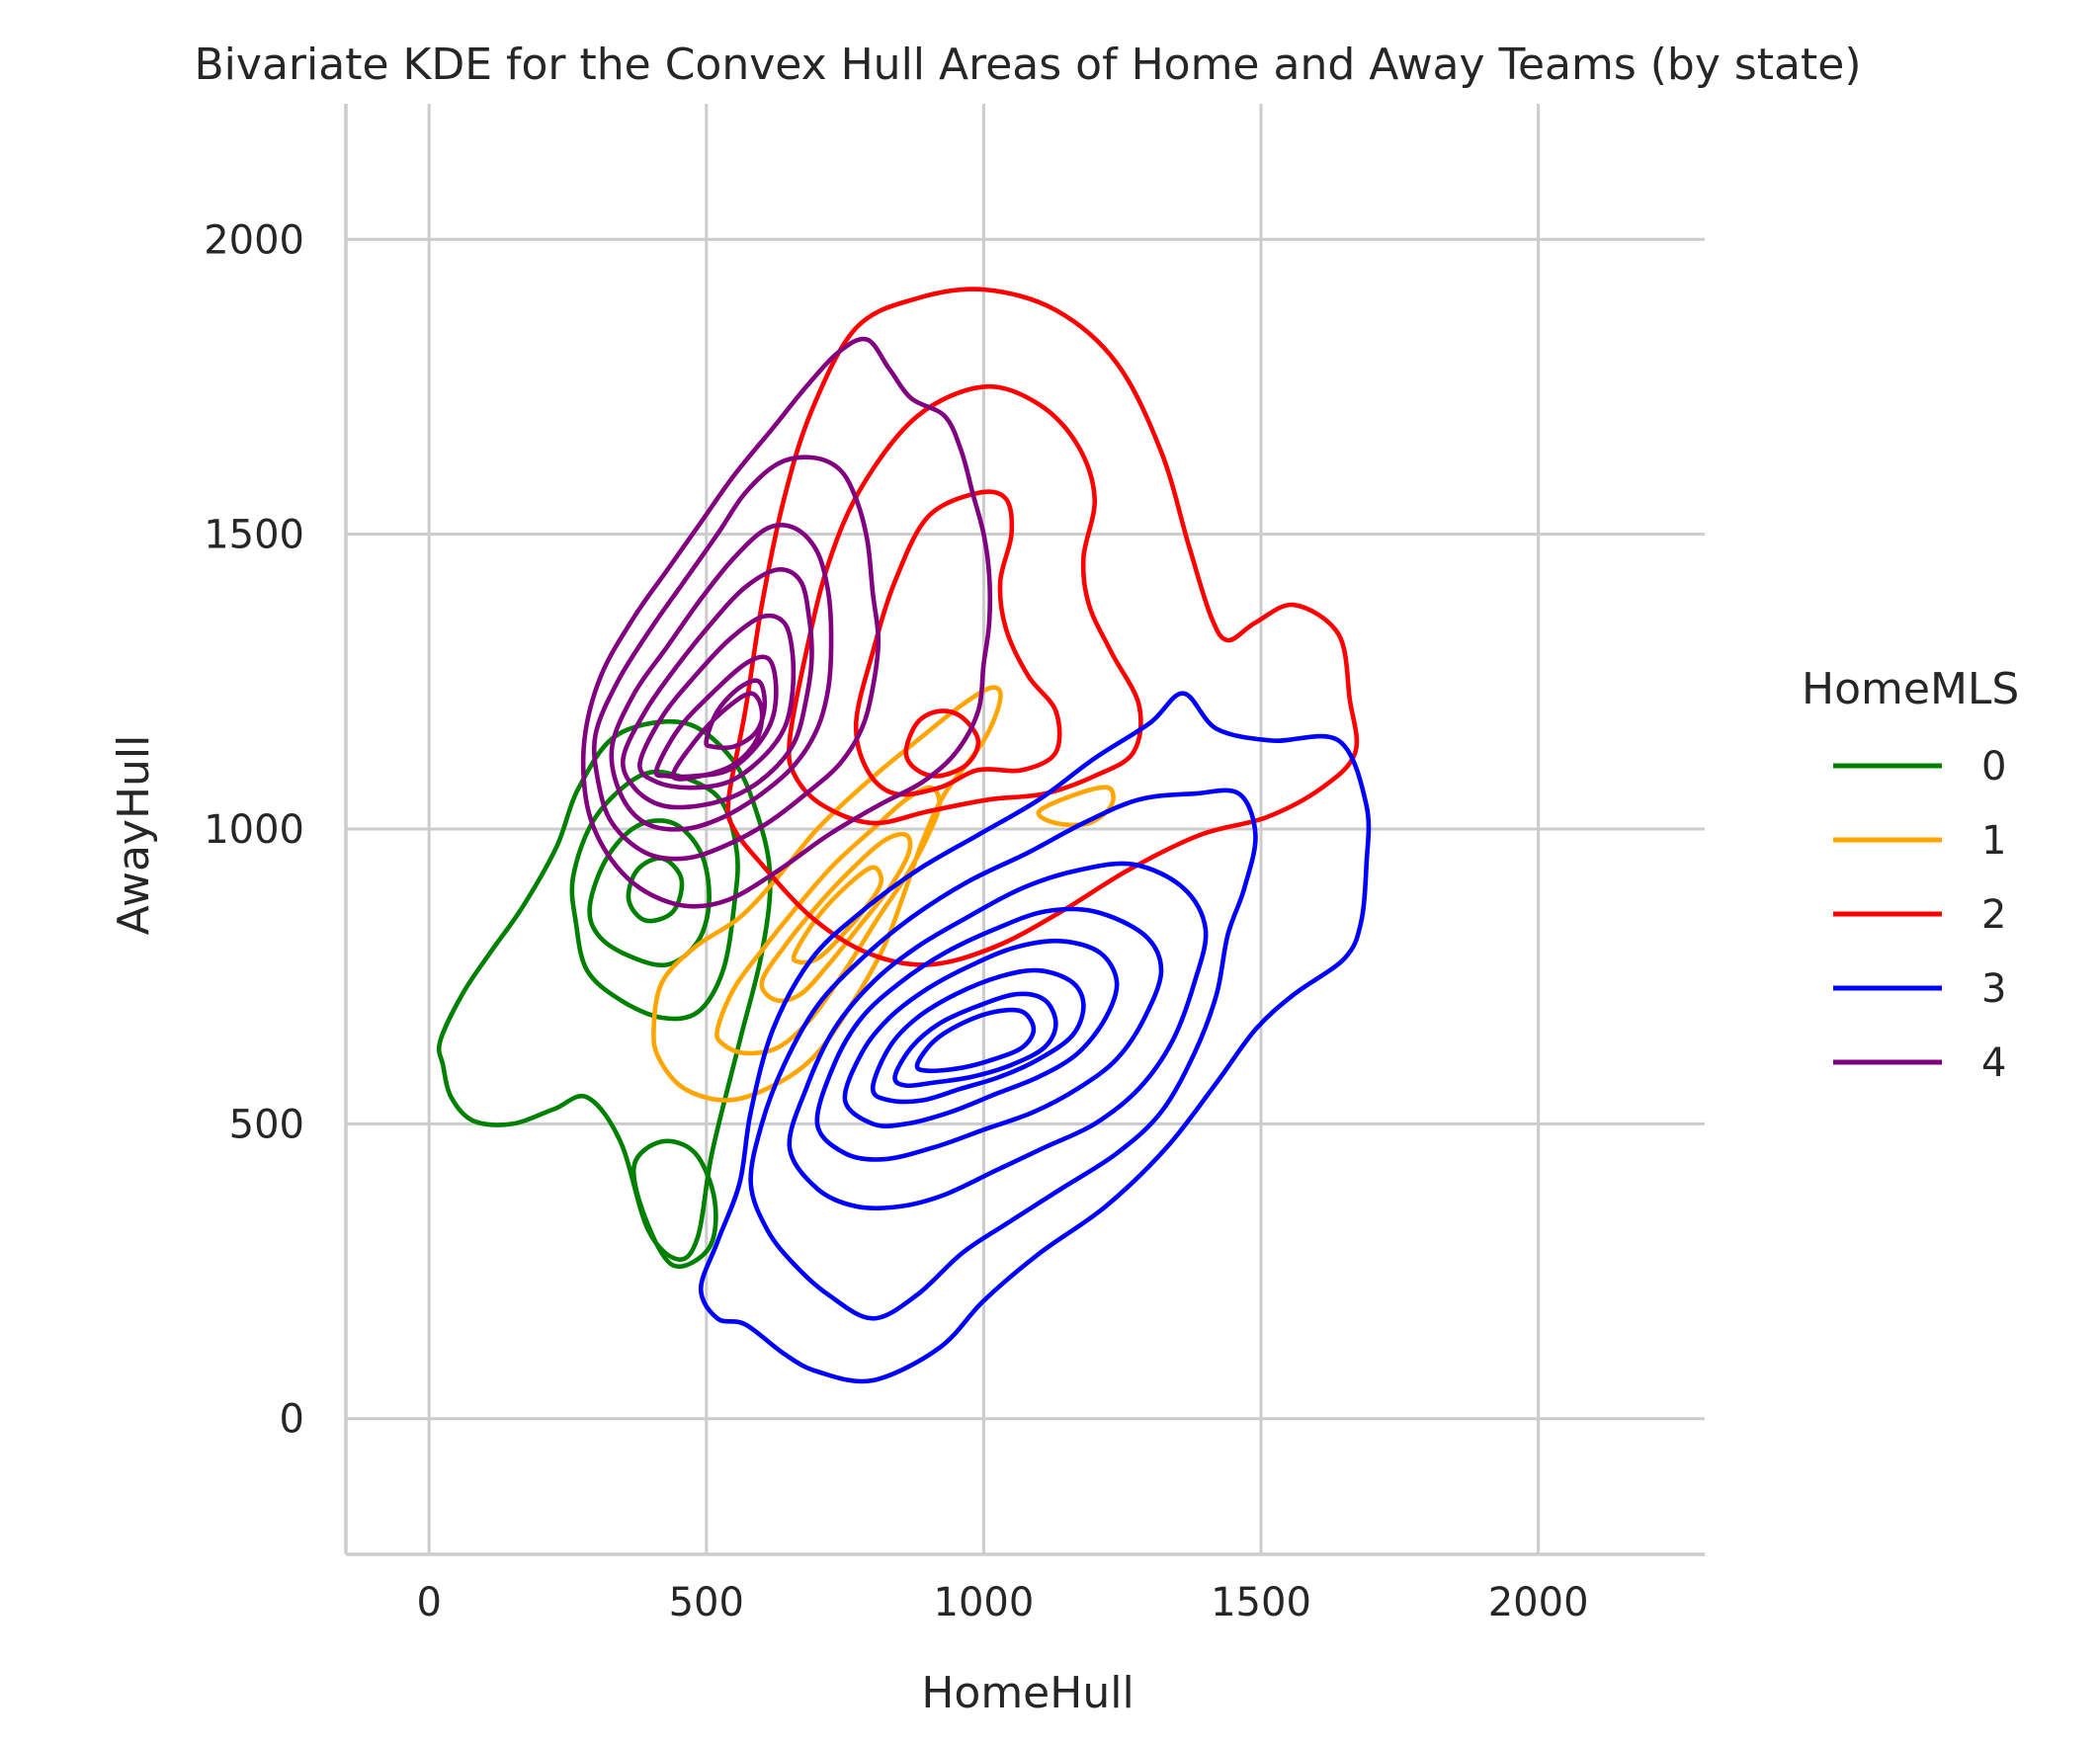 The width and height of the screenshot is (2100, 1745). Describe the element at coordinates (1993, 766) in the screenshot. I see `legend-label-0: 0` at that location.